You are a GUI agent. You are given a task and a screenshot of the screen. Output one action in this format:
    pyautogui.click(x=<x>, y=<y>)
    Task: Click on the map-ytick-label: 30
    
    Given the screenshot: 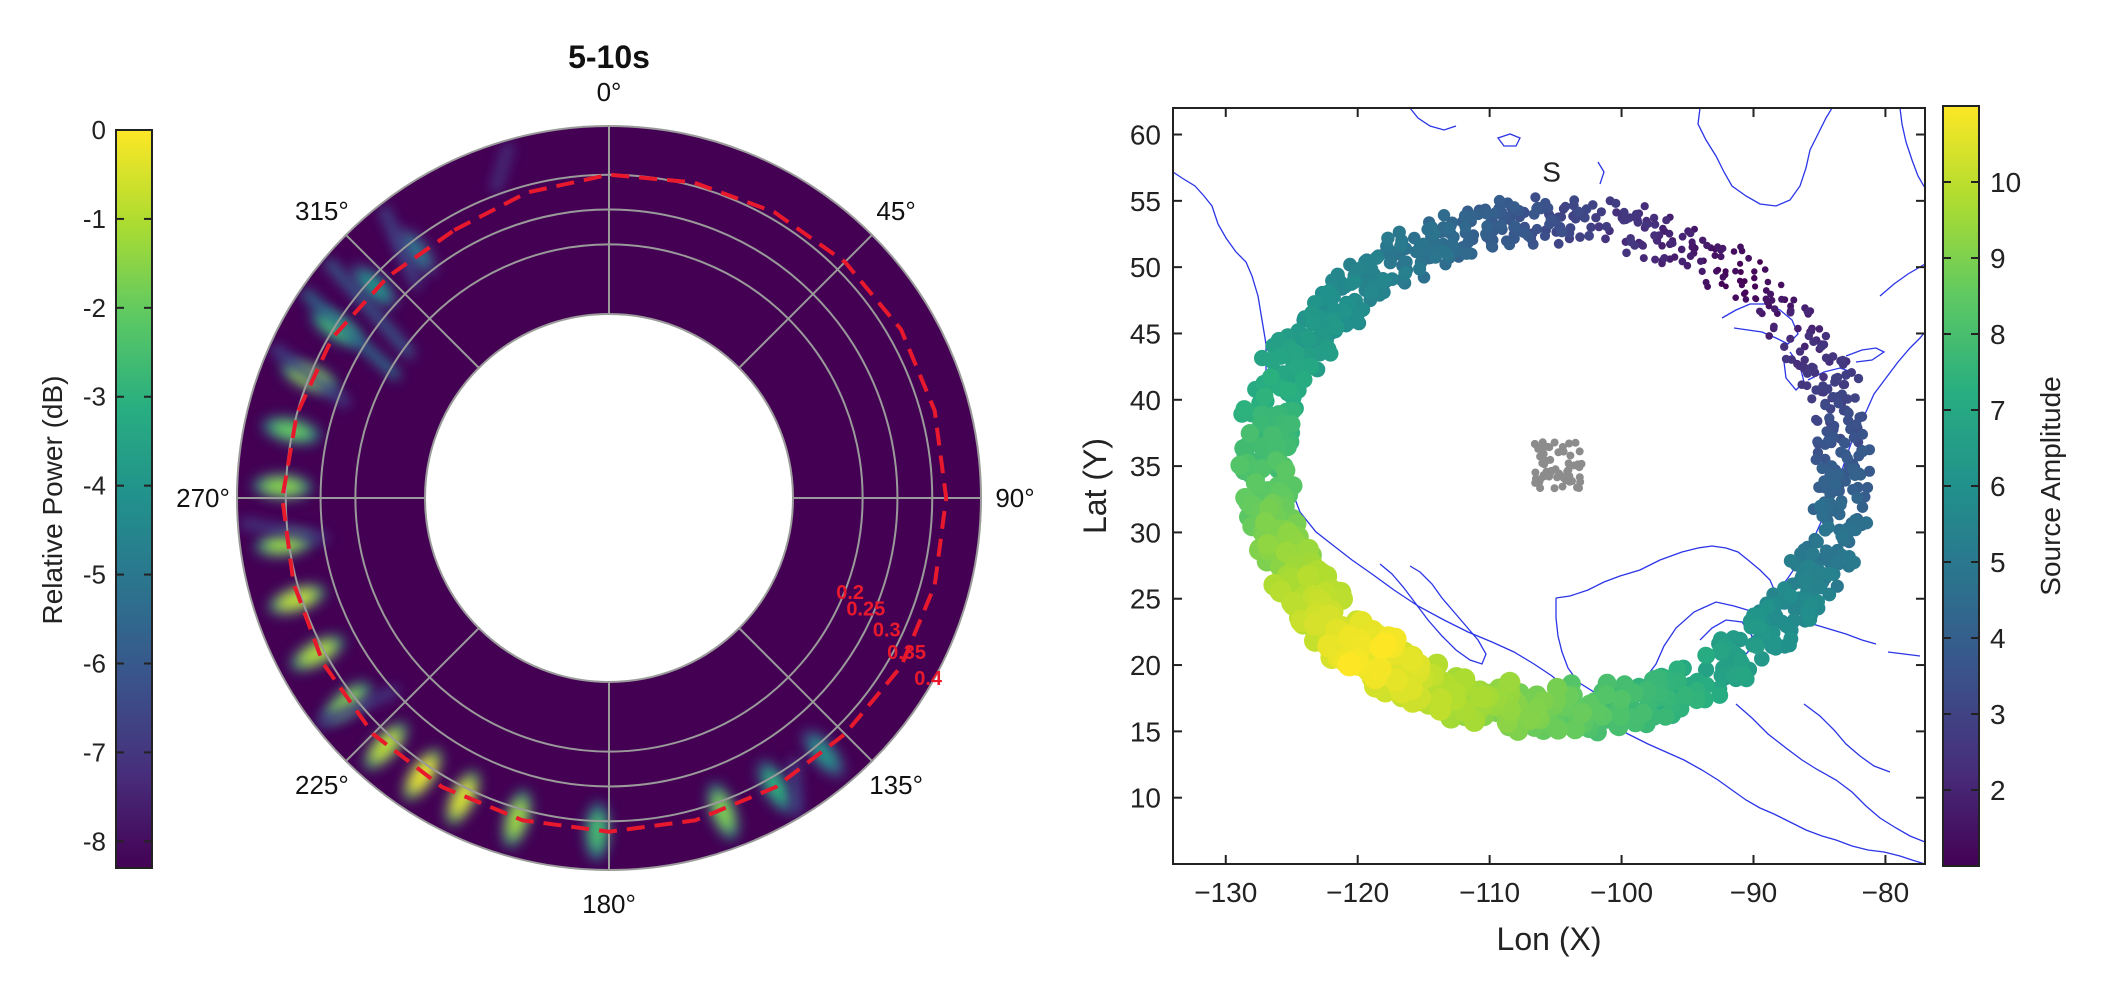 What is the action you would take?
    pyautogui.click(x=1145, y=532)
    